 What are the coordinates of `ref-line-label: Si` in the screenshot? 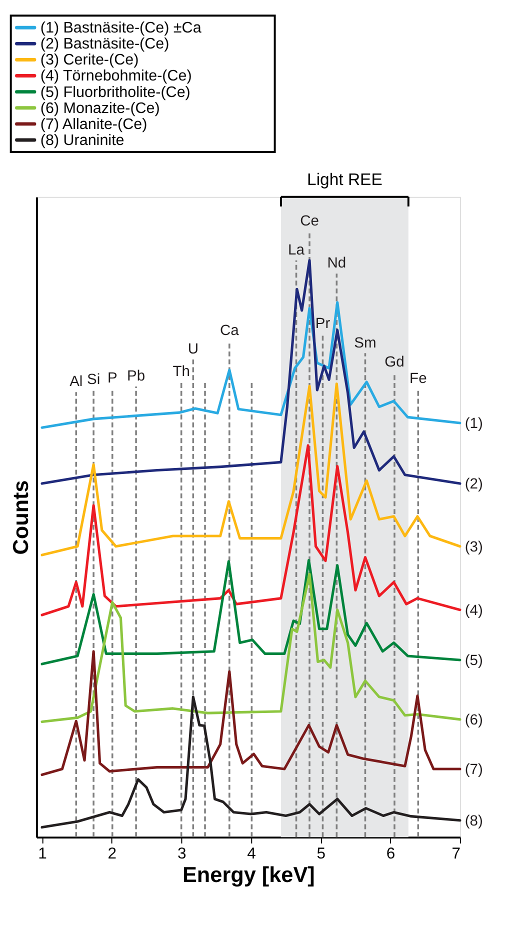 It's located at (93, 380).